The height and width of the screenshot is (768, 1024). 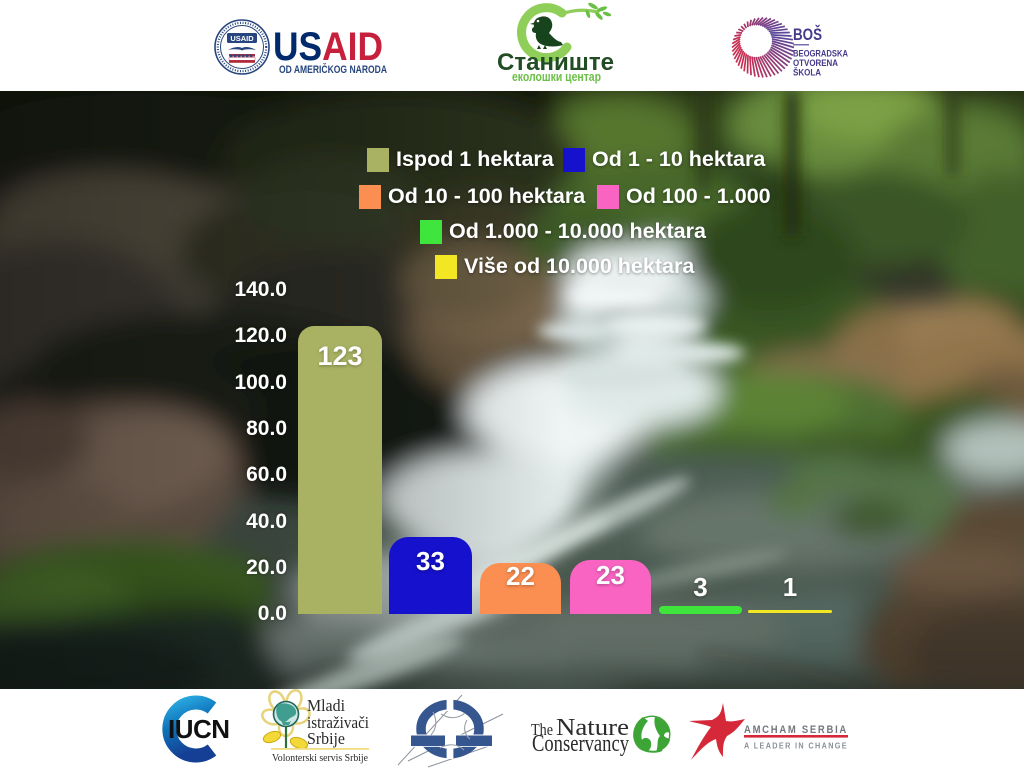 I want to click on svg-text: Mladi, so click(x=326, y=705).